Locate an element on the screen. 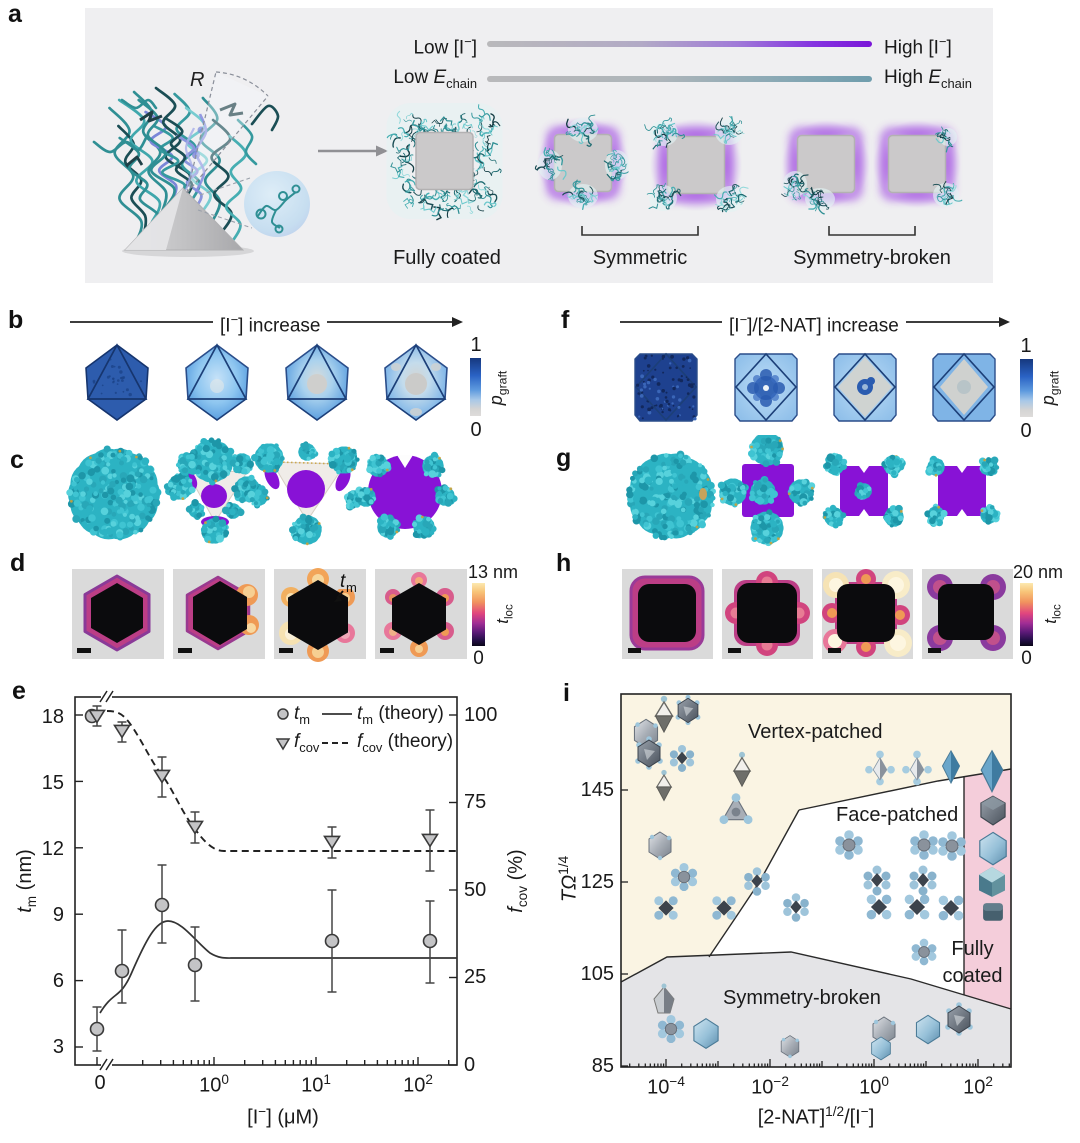  svg-text: t is located at coordinates (343, 581).